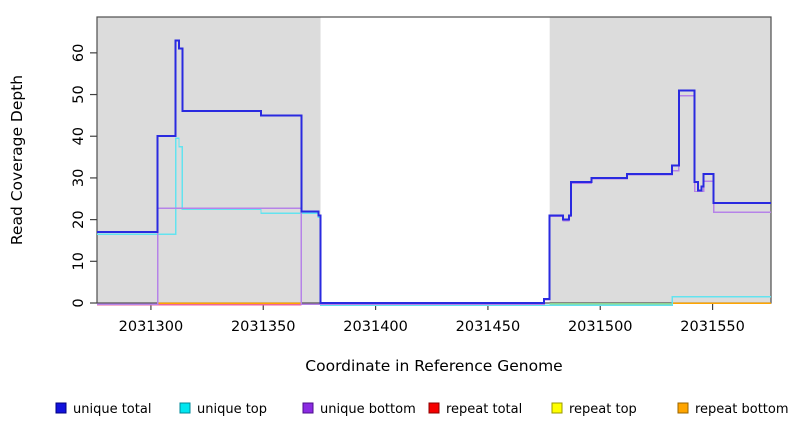  Describe the element at coordinates (603, 409) in the screenshot. I see `legend-item-label: repeat top` at that location.